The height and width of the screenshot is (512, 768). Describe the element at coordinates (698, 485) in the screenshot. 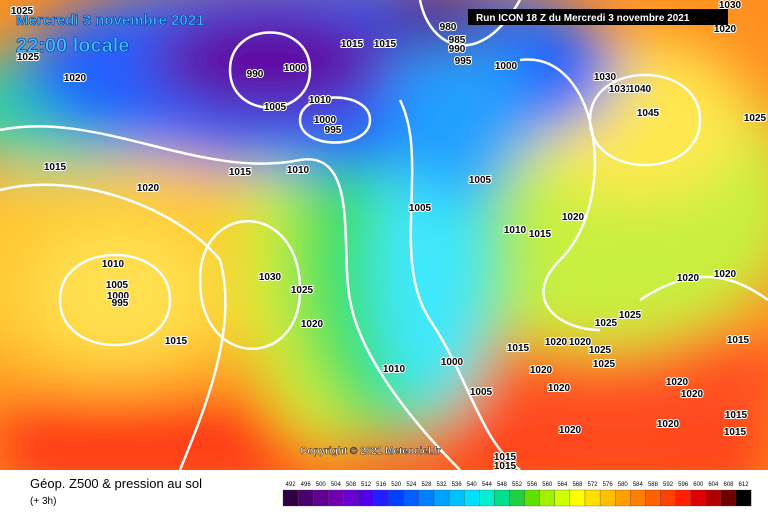

I see `scale-label: 600` at that location.